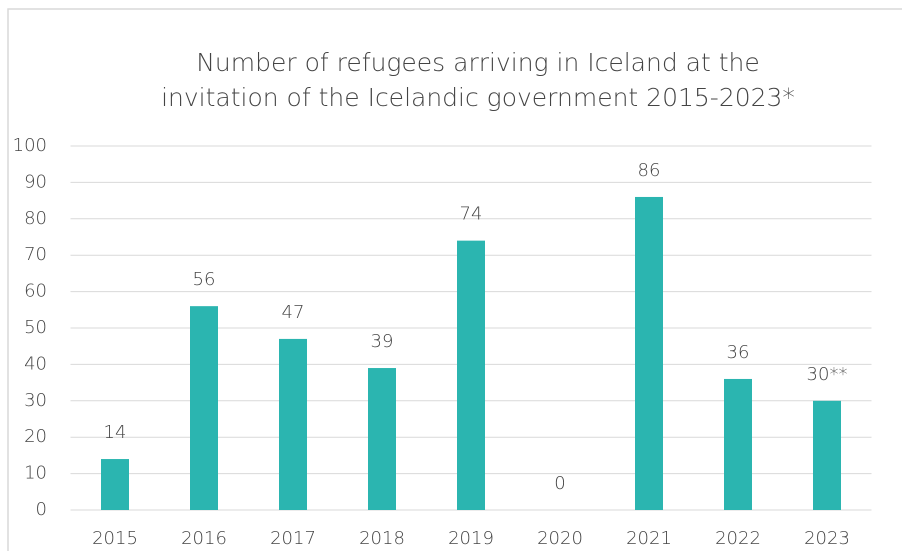 Image resolution: width=902 pixels, height=551 pixels. Describe the element at coordinates (471, 538) in the screenshot. I see `x-tick-label: 2019` at that location.